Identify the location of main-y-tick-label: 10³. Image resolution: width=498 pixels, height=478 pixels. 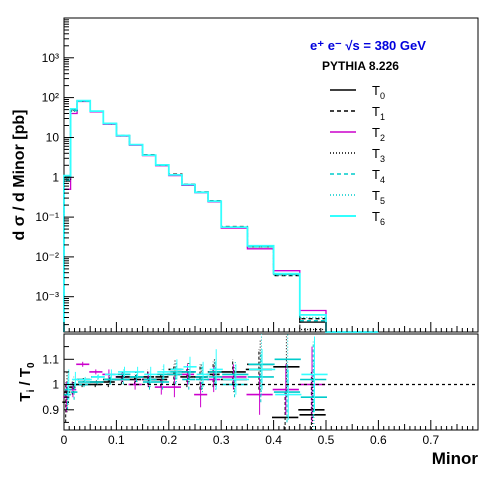
(50, 58).